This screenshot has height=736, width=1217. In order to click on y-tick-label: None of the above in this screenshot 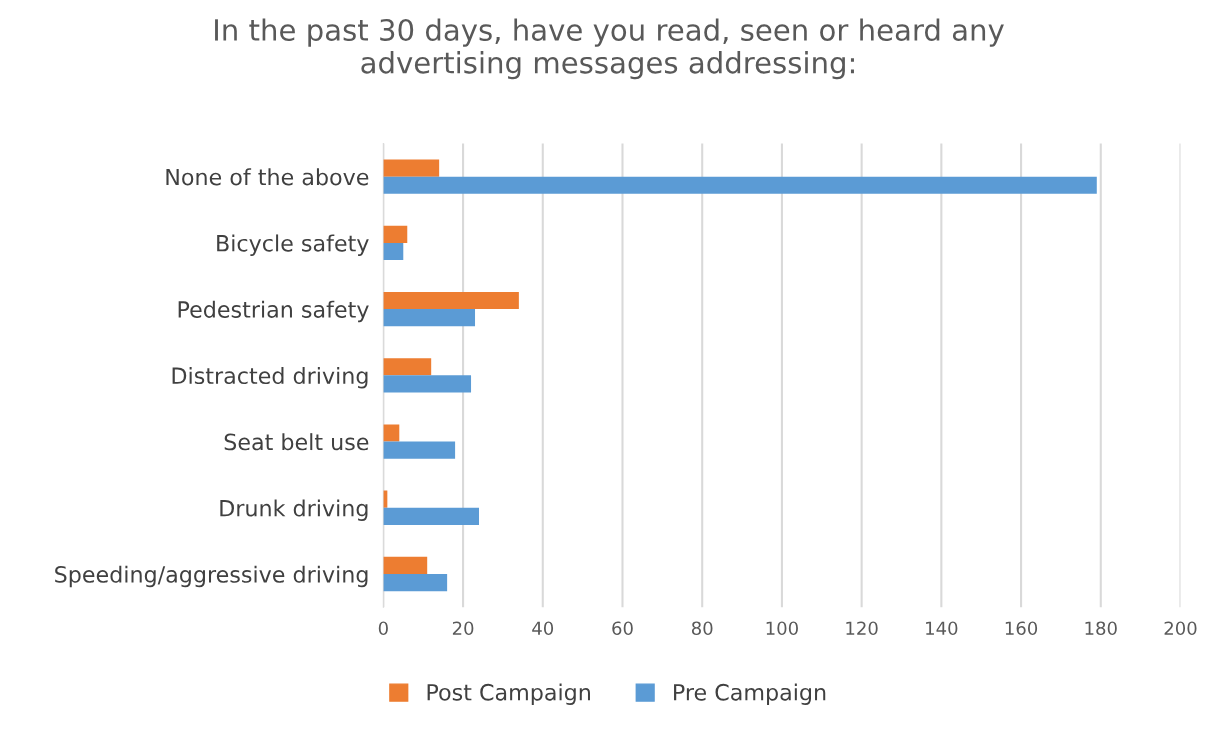, I will do `click(267, 177)`.